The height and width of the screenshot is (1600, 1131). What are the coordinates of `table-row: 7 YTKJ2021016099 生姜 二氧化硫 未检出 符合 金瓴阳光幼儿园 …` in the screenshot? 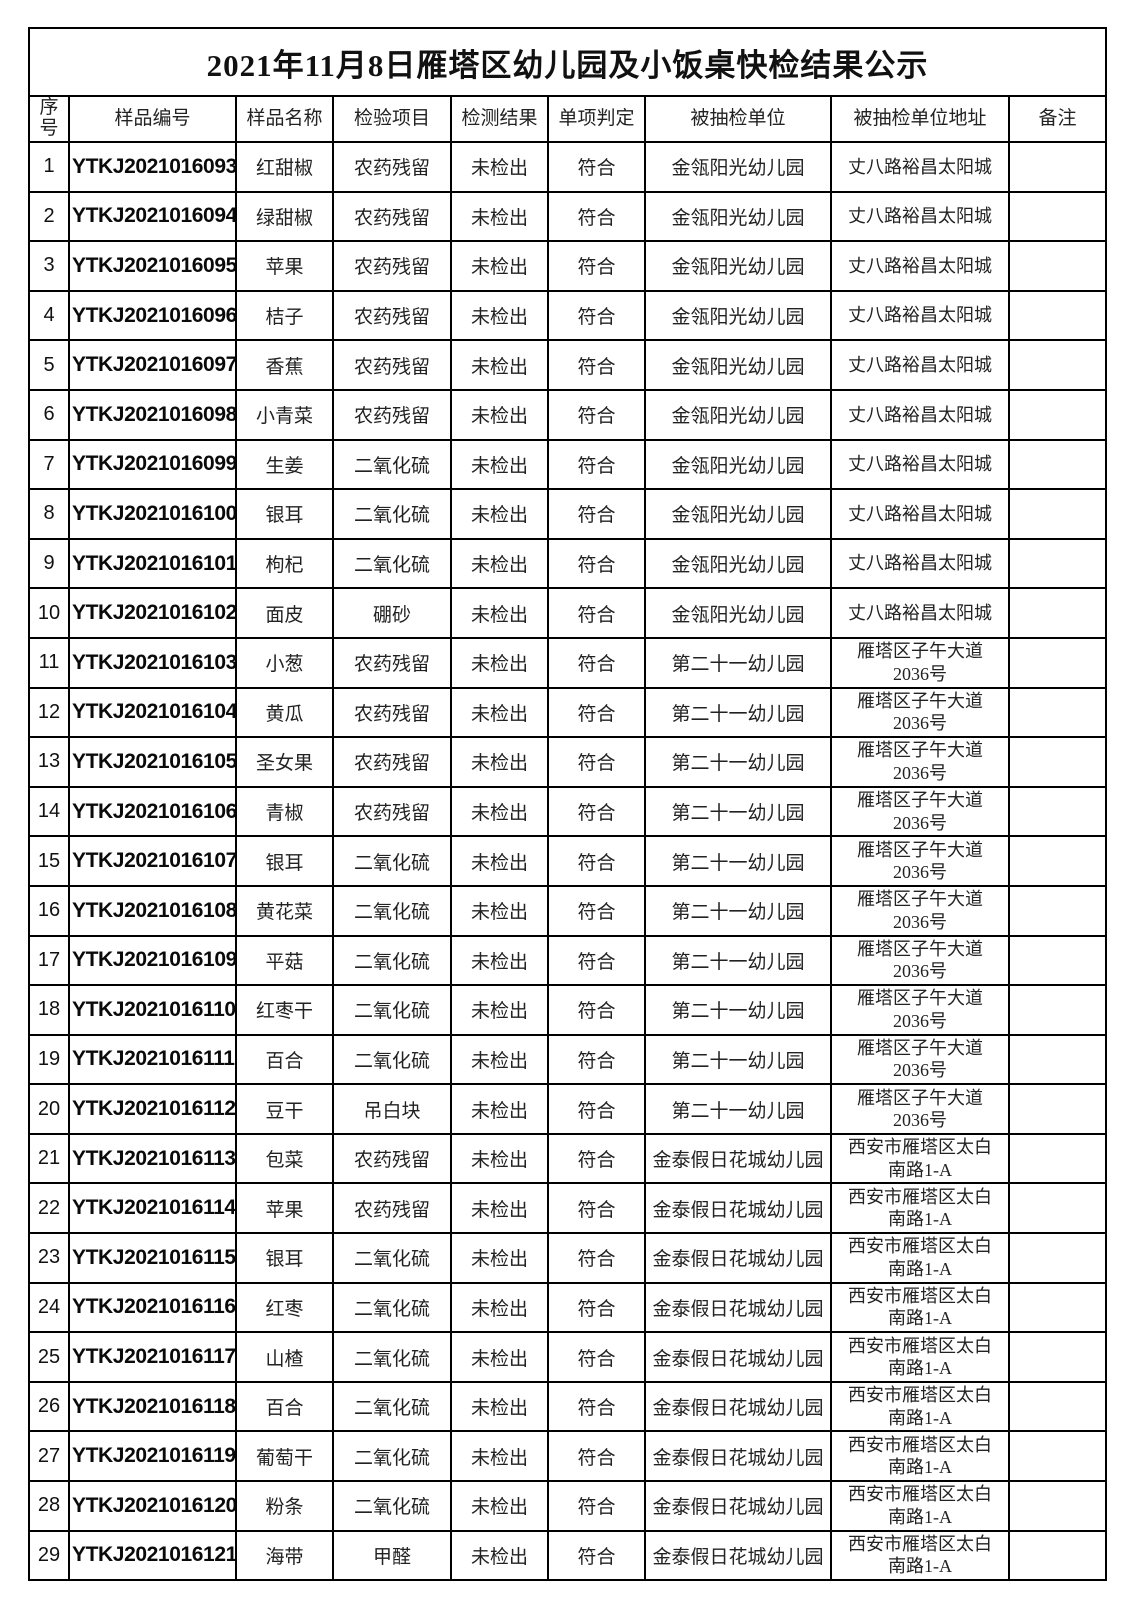 It's located at (568, 464).